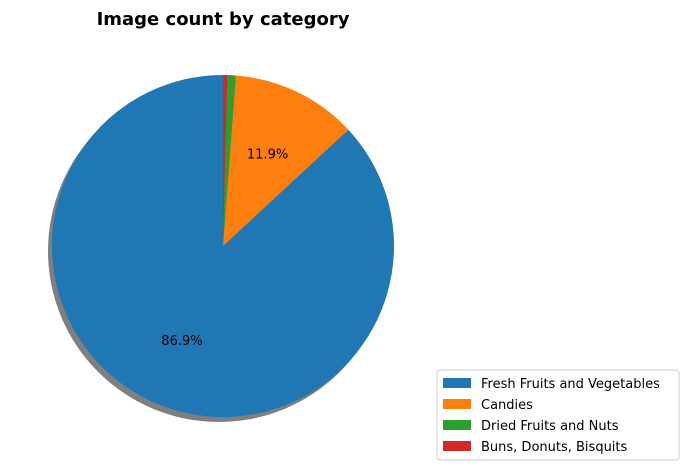 This screenshot has width=687, height=470. Describe the element at coordinates (554, 447) in the screenshot. I see `legend-label-buns-donuts-bisquits: Buns, Donuts, Bisquits` at that location.